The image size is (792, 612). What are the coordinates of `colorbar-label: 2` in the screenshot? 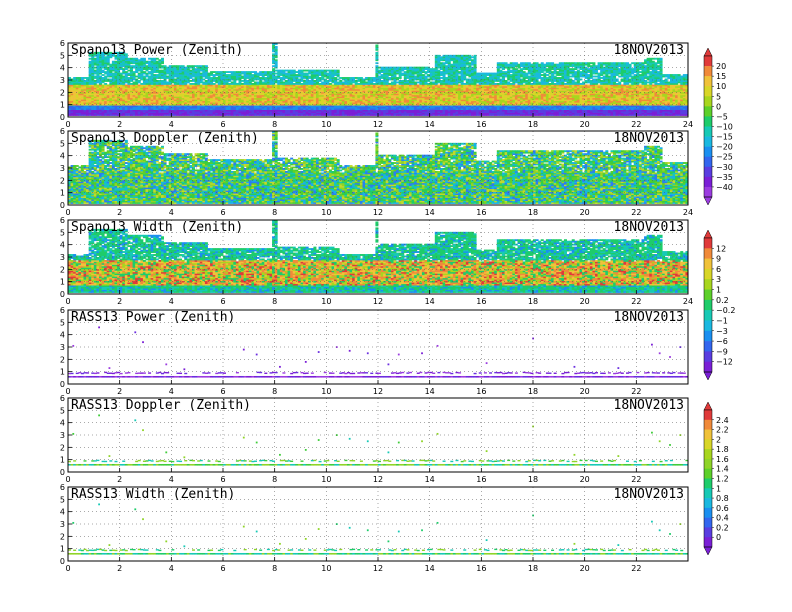 It's located at (718, 439).